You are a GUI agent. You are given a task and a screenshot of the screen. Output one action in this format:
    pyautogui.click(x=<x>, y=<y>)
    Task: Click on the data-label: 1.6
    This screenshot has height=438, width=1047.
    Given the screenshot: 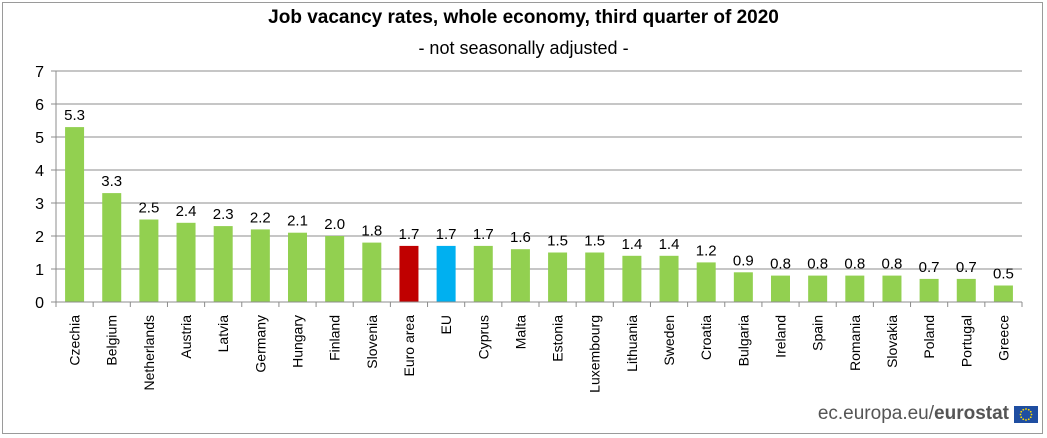 What is the action you would take?
    pyautogui.click(x=520, y=237)
    